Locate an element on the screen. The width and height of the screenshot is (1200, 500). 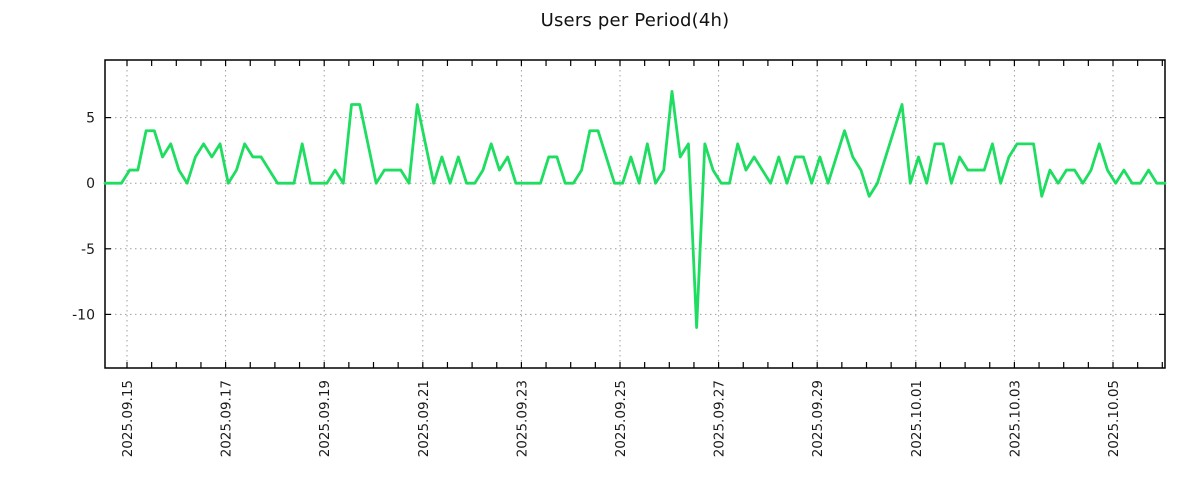
x-tick-label: 2025.09.21 is located at coordinates (424, 418).